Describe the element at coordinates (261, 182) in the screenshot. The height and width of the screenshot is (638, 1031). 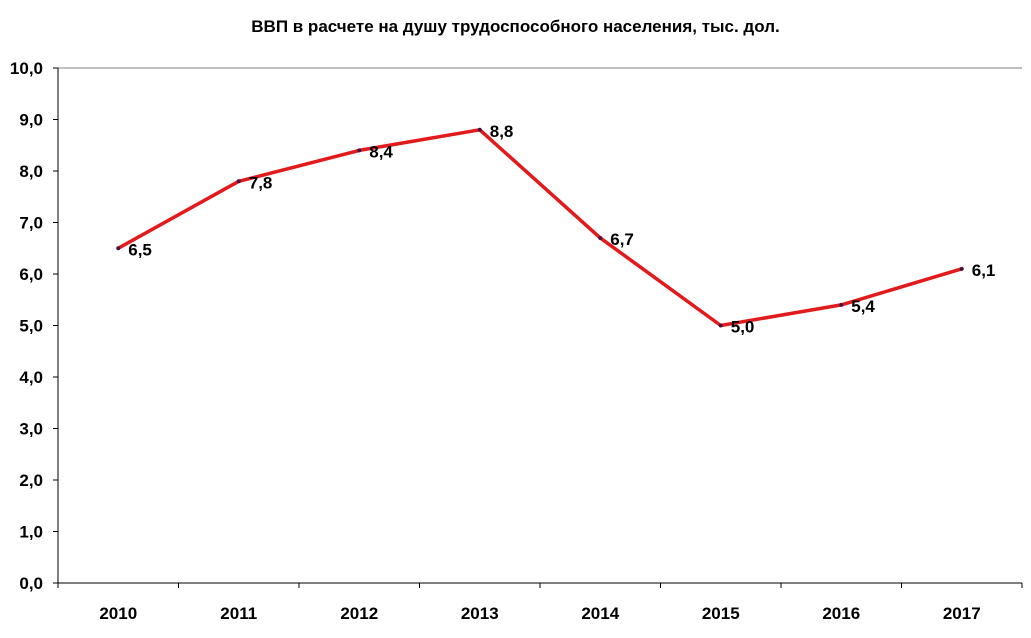
I see `data-label: 7,8` at that location.